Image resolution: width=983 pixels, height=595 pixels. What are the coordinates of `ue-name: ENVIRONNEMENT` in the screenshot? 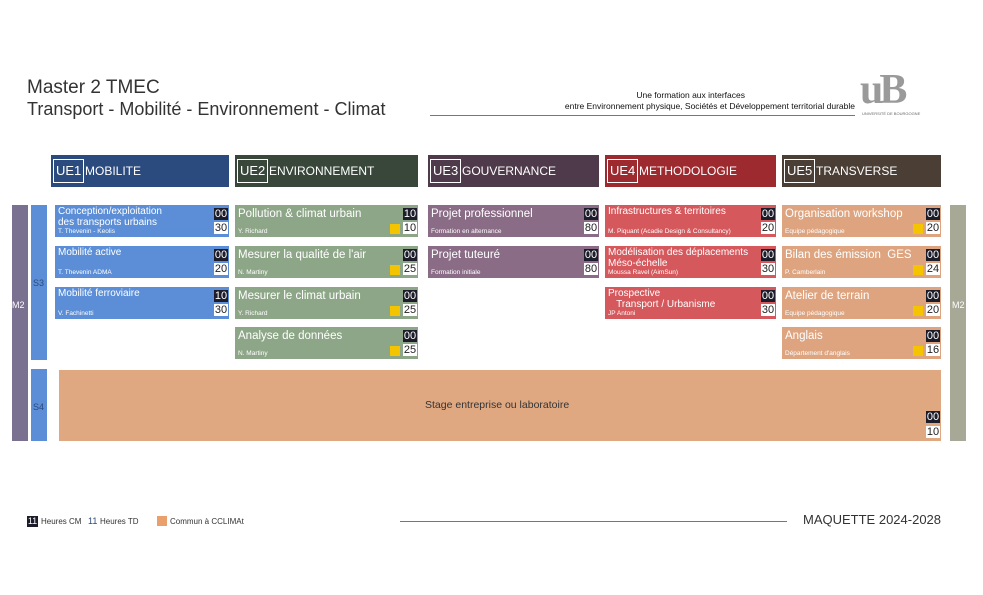 It's located at (322, 171).